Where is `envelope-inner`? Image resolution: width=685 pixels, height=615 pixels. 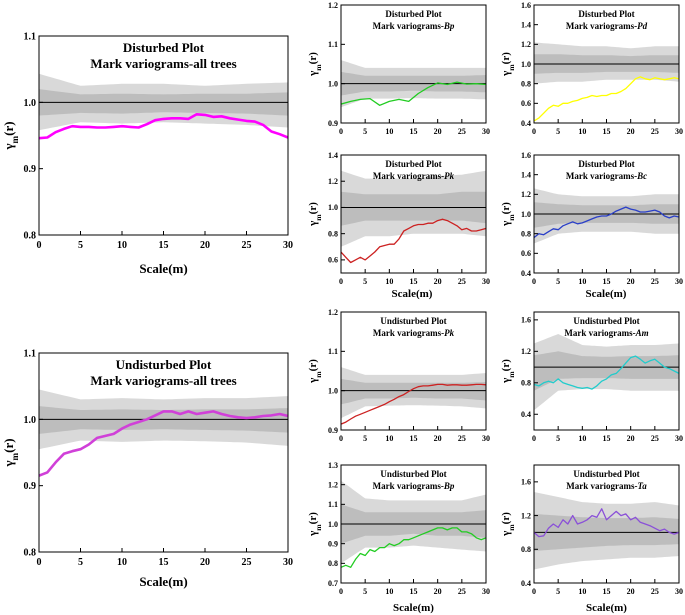
envelope-inner is located at coordinates (413, 208).